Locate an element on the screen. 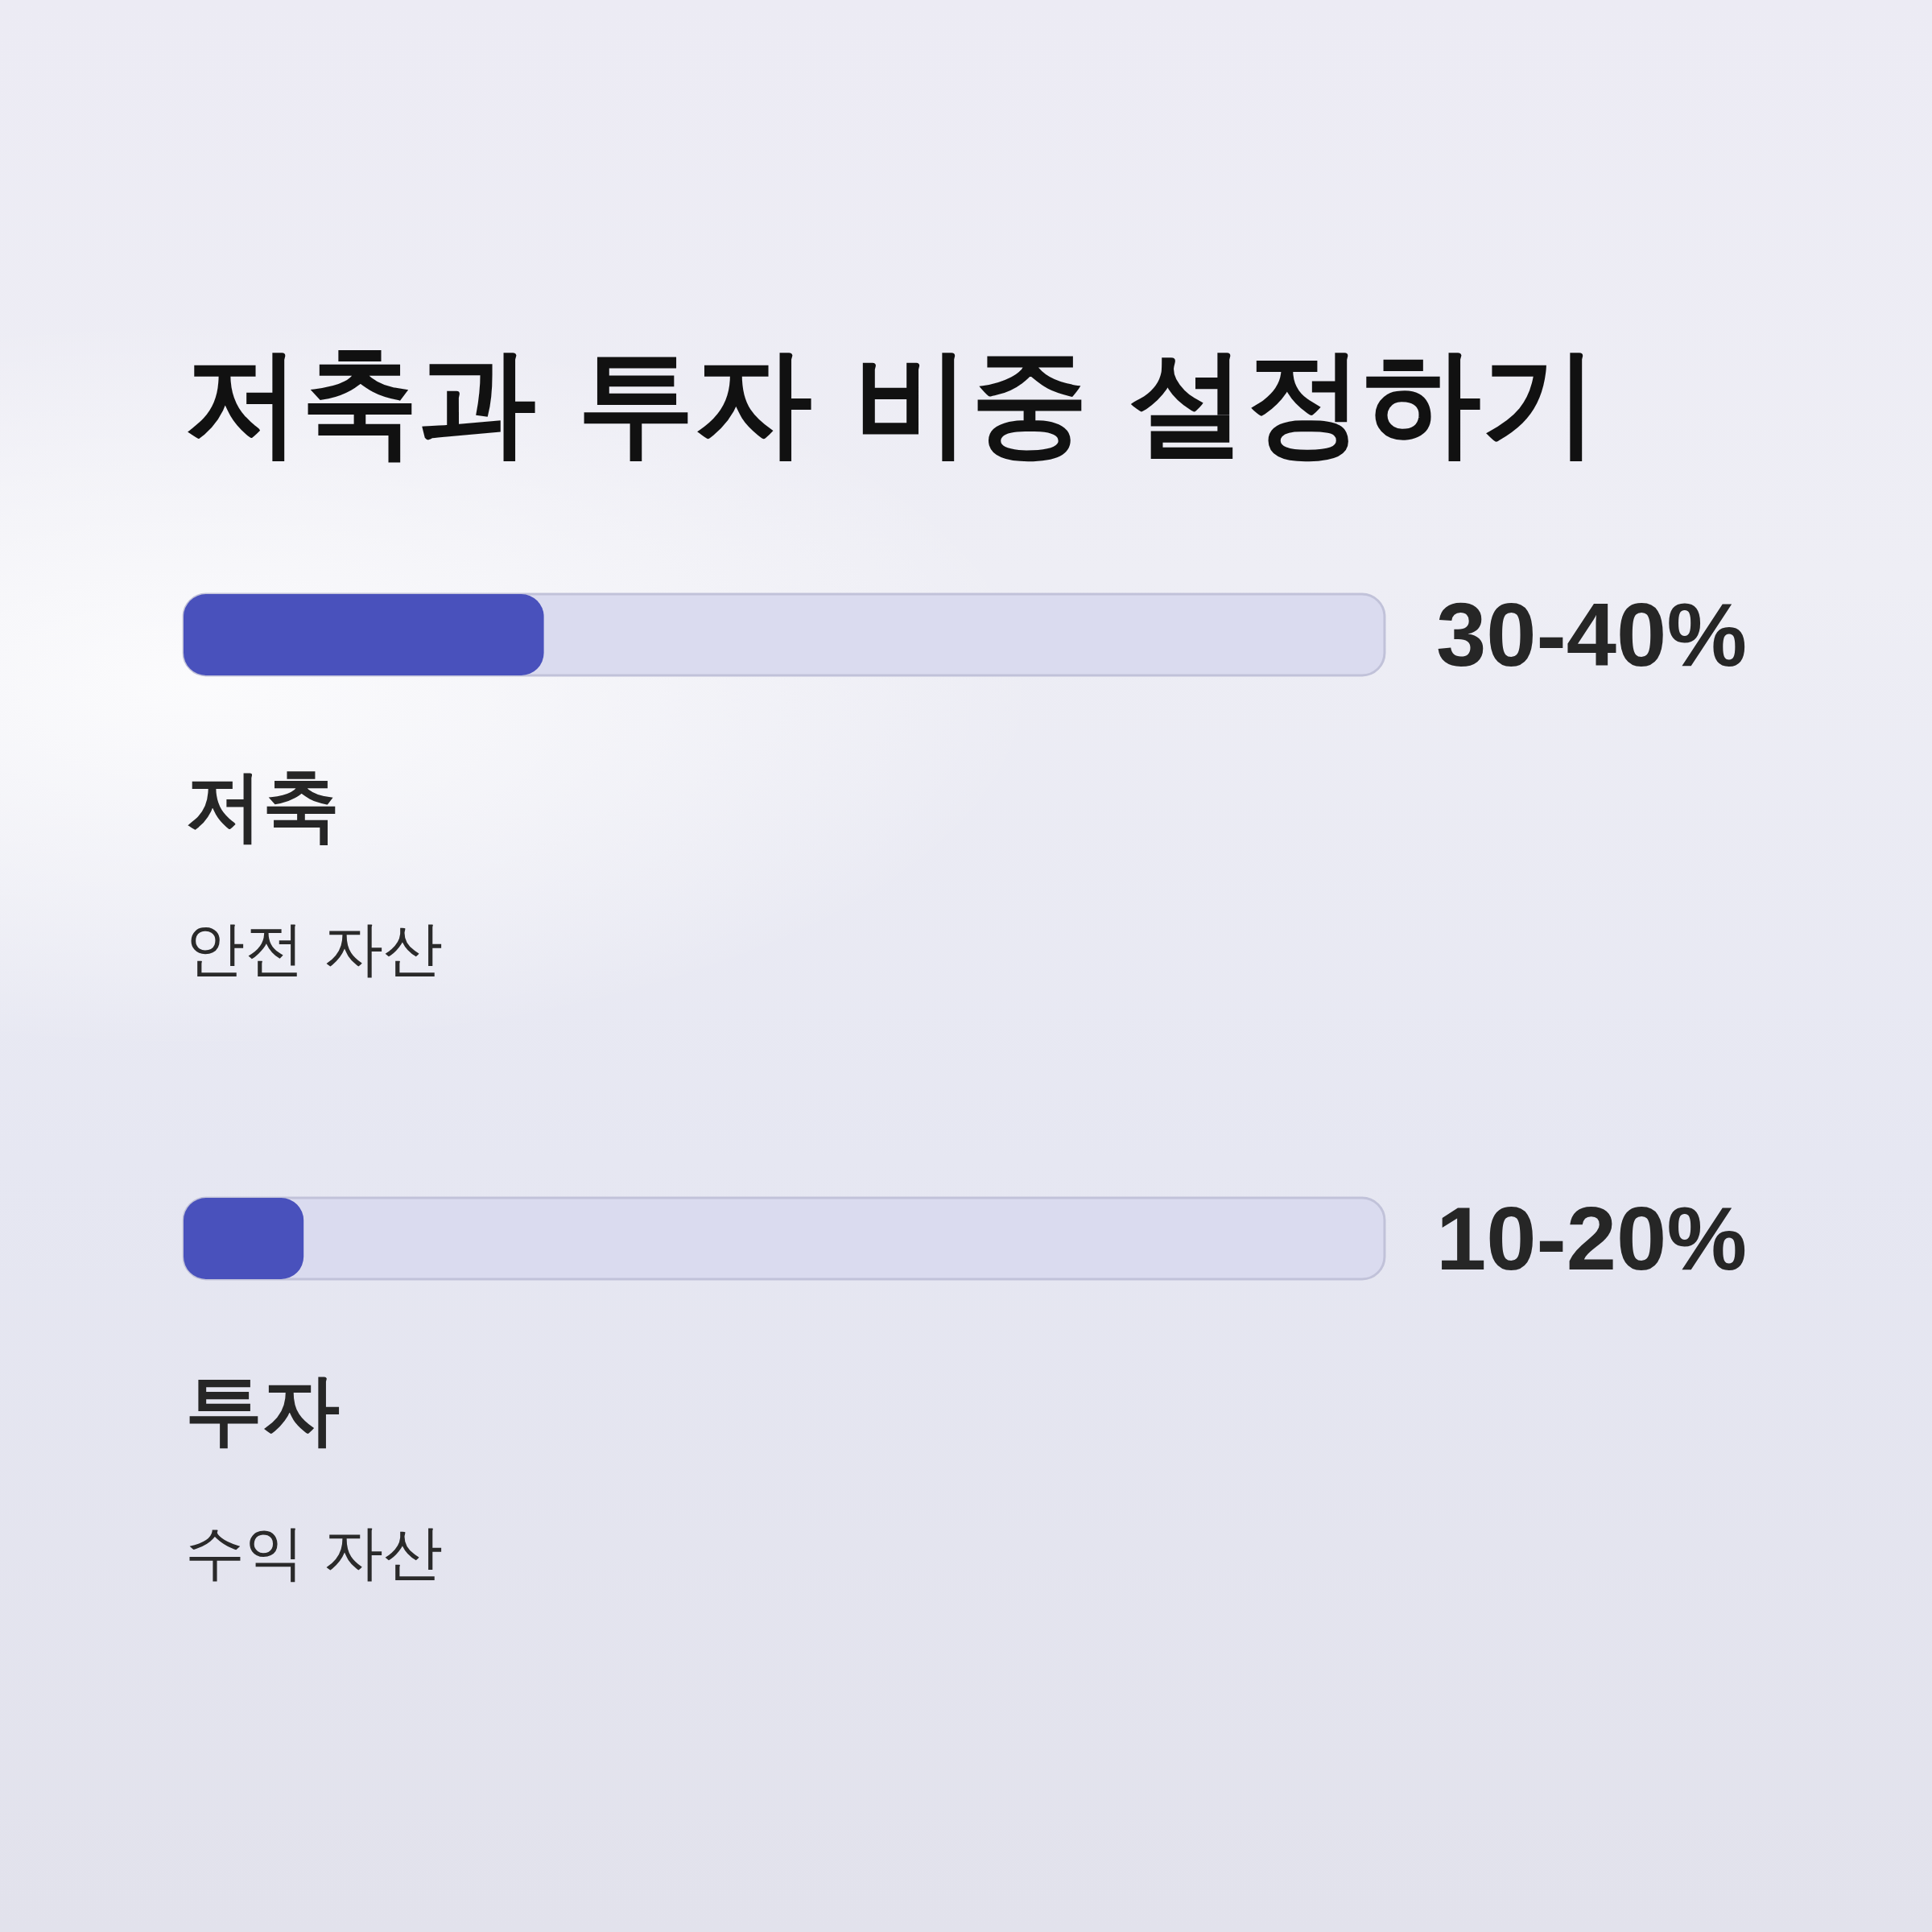  chart-title: 저축과 투자 비중 설정하기 is located at coordinates (892, 401).